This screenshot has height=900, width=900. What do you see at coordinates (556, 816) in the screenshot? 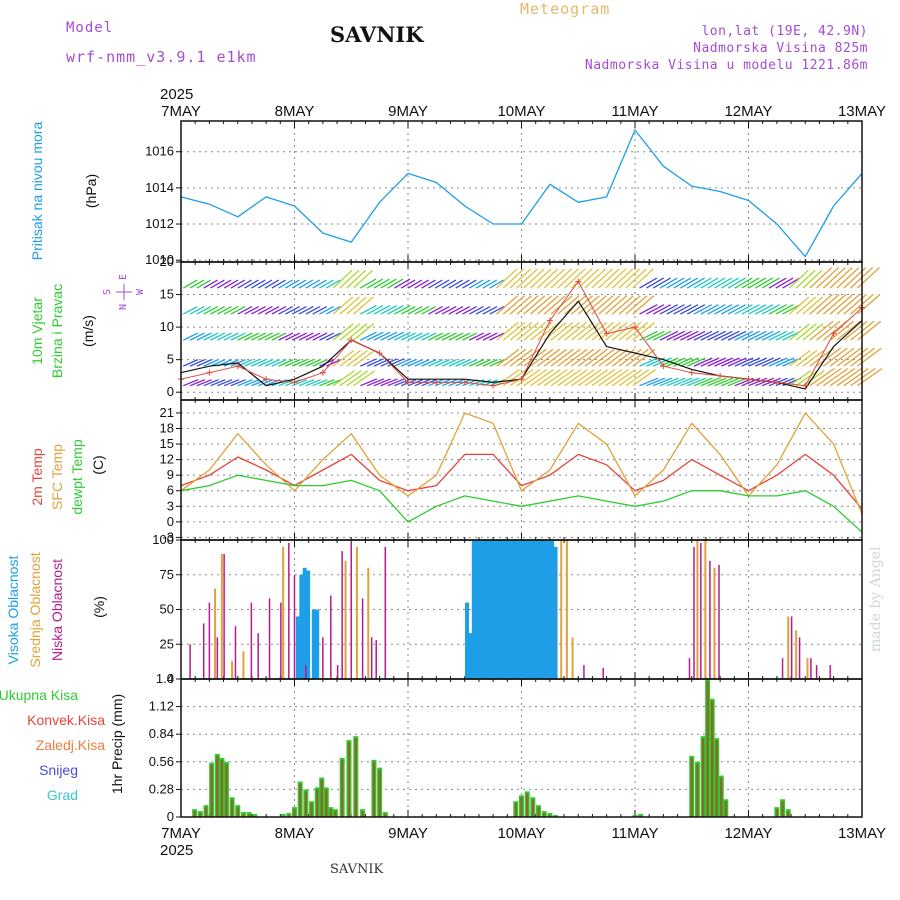
I see `precip-bar` at bounding box center [556, 816].